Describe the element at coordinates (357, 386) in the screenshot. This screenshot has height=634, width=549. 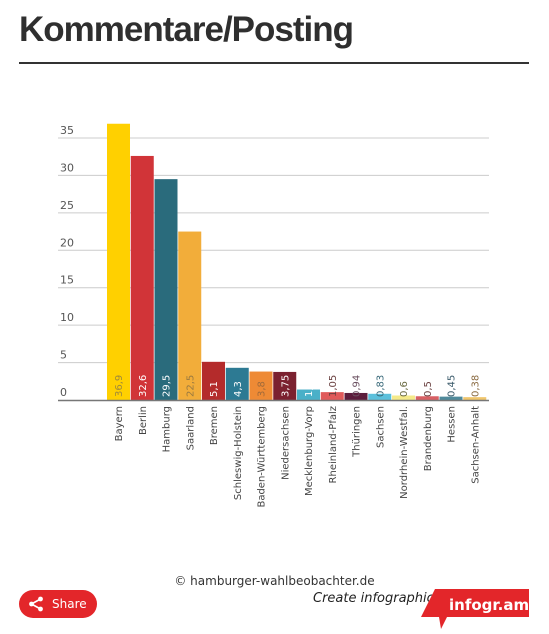
I see `bar-value-label: 0,94` at that location.